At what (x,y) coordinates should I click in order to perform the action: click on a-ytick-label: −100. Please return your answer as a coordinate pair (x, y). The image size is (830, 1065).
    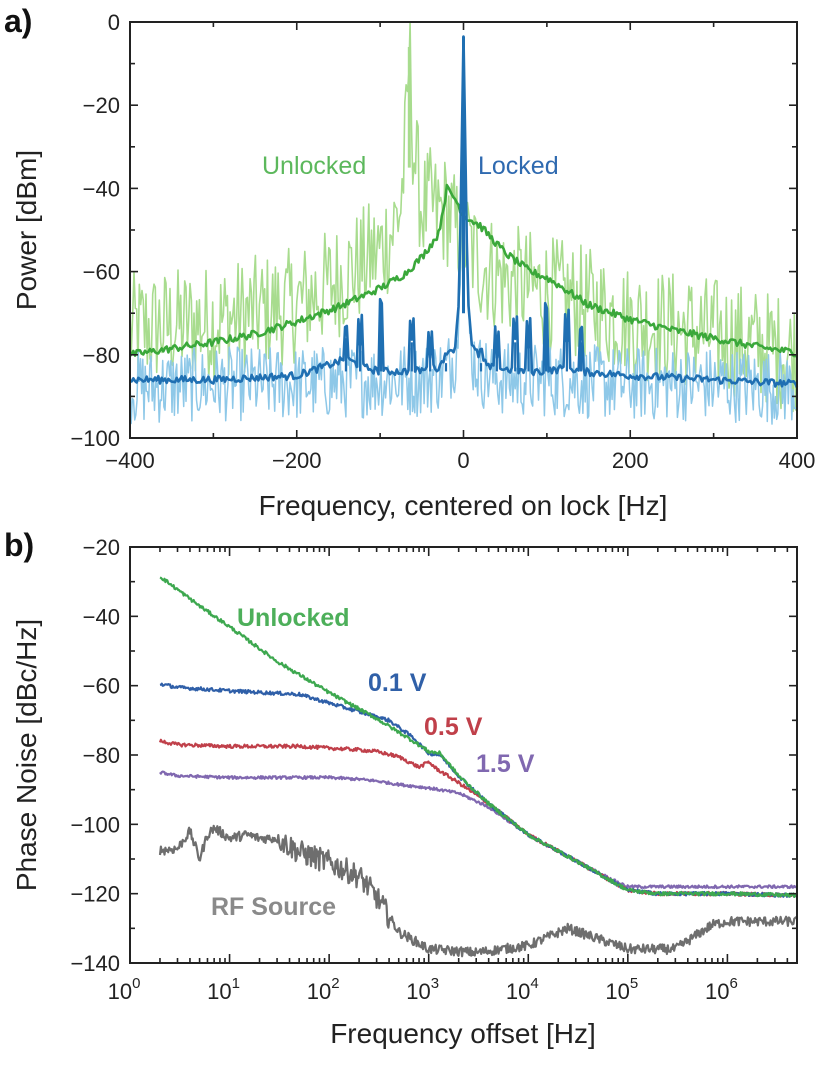
    Looking at the image, I should click on (95, 438).